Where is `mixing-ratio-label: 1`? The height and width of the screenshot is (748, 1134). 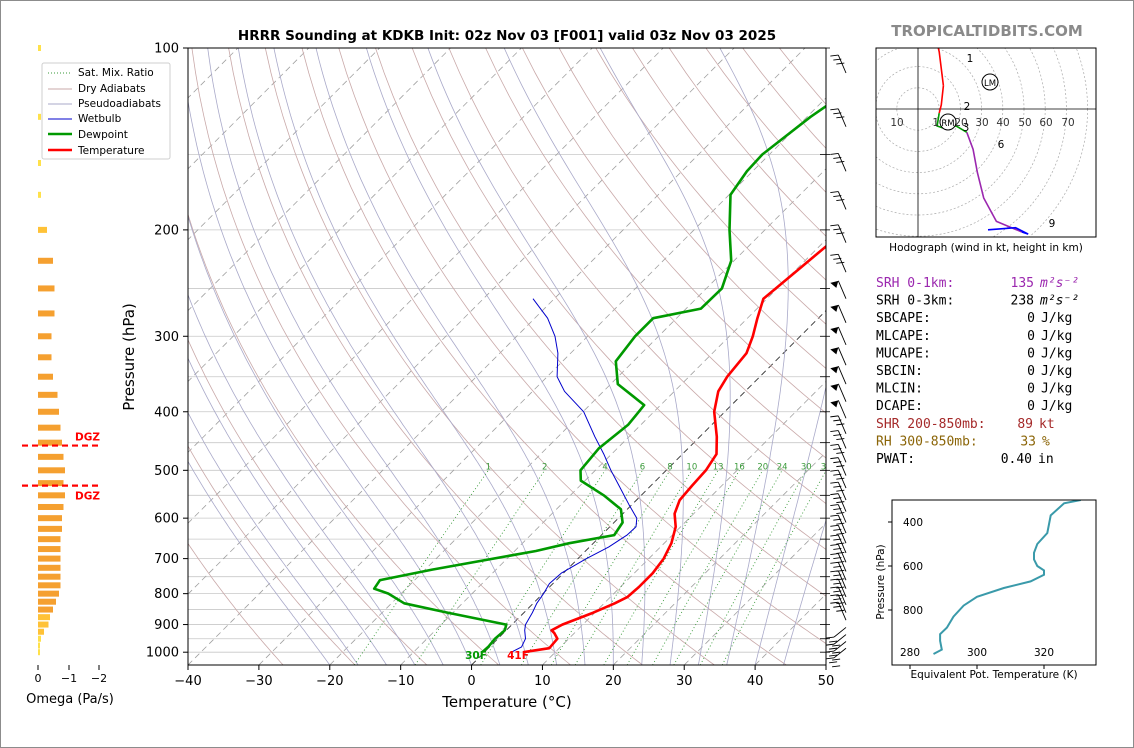 mixing-ratio-label: 1 is located at coordinates (488, 467).